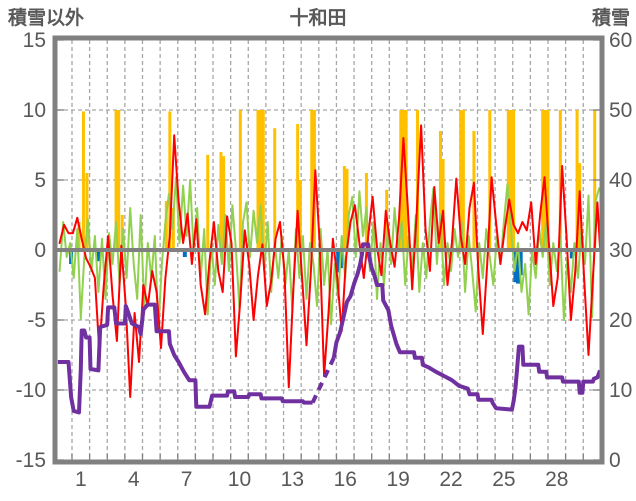 This screenshot has height=501, width=636. I want to click on purple-line-dashed-gap, so click(323, 380).